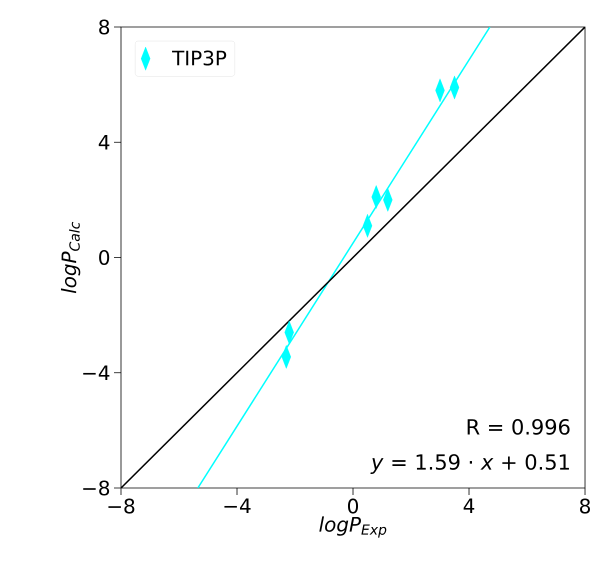  Describe the element at coordinates (519, 426) in the screenshot. I see `annotation: R = 0.996` at that location.